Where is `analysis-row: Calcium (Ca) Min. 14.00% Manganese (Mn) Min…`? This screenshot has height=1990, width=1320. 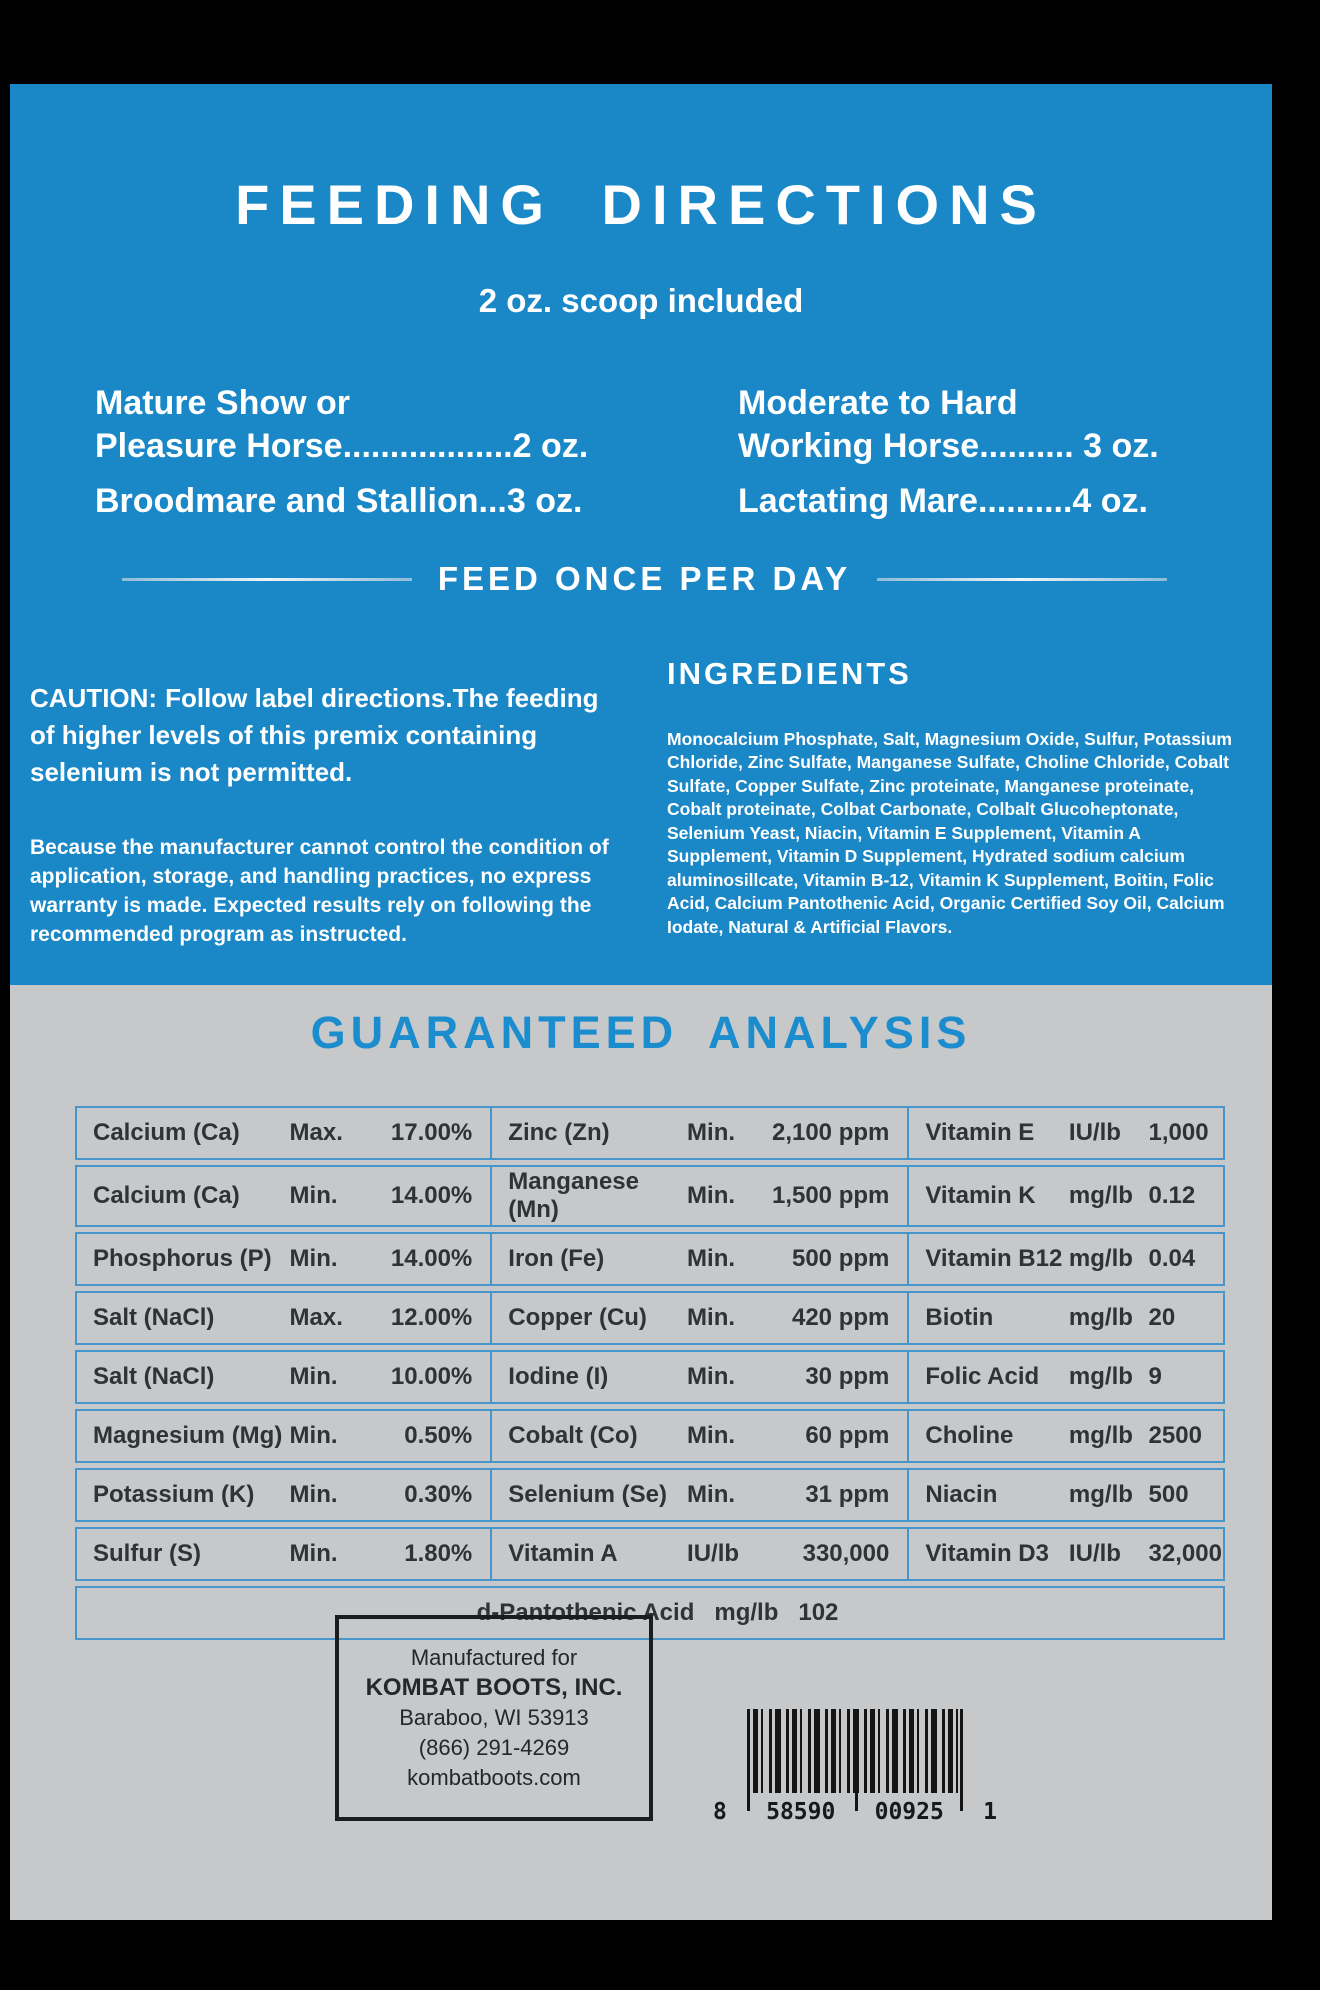
analysis-row: Calcium (Ca) Min. 14.00% Manganese (Mn) Min… is located at coordinates (650, 1196).